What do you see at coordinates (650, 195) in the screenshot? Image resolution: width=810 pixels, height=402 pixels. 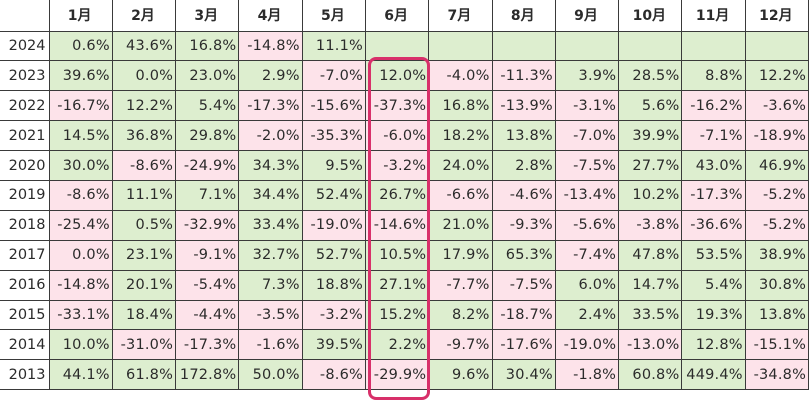 I see `positive-return-cell: 10.2%` at bounding box center [650, 195].